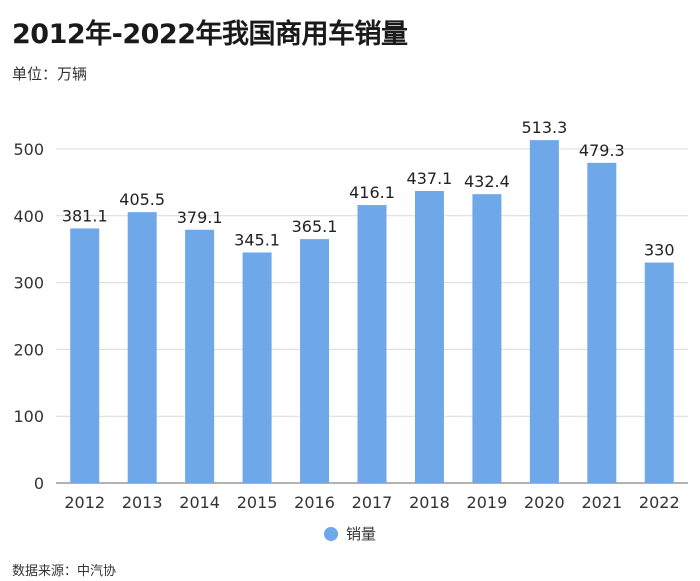 The height and width of the screenshot is (581, 700). What do you see at coordinates (28, 316) in the screenshot?
I see `y-axis-ticks: 0 100 200 300 400 500` at bounding box center [28, 316].